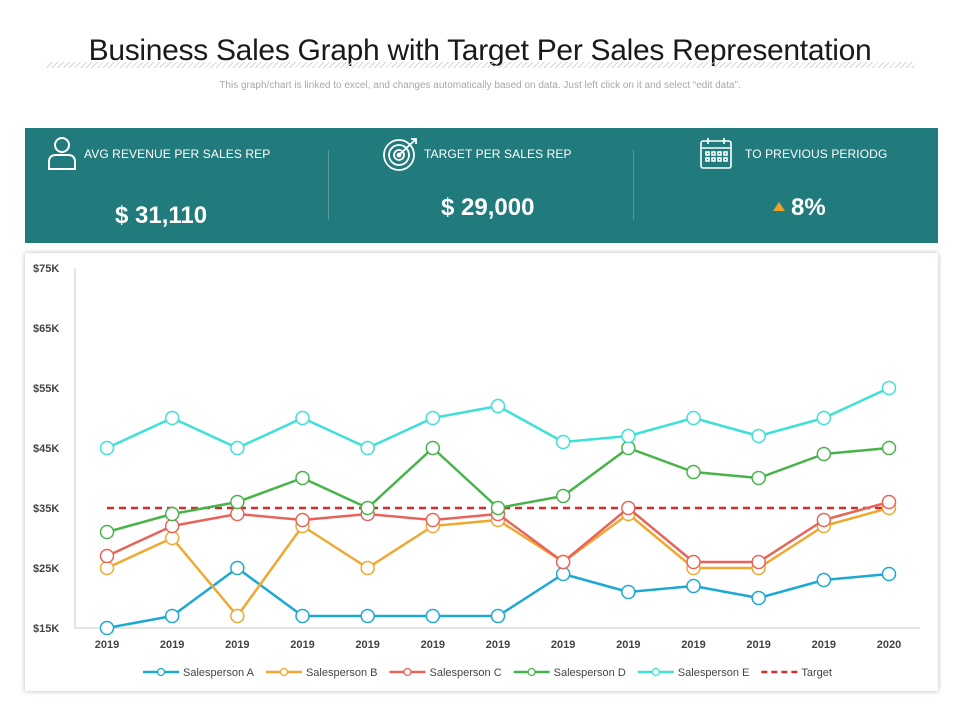 The image size is (960, 720). What do you see at coordinates (219, 673) in the screenshot?
I see `legend-label-salesperson-a: Salesperson A` at bounding box center [219, 673].